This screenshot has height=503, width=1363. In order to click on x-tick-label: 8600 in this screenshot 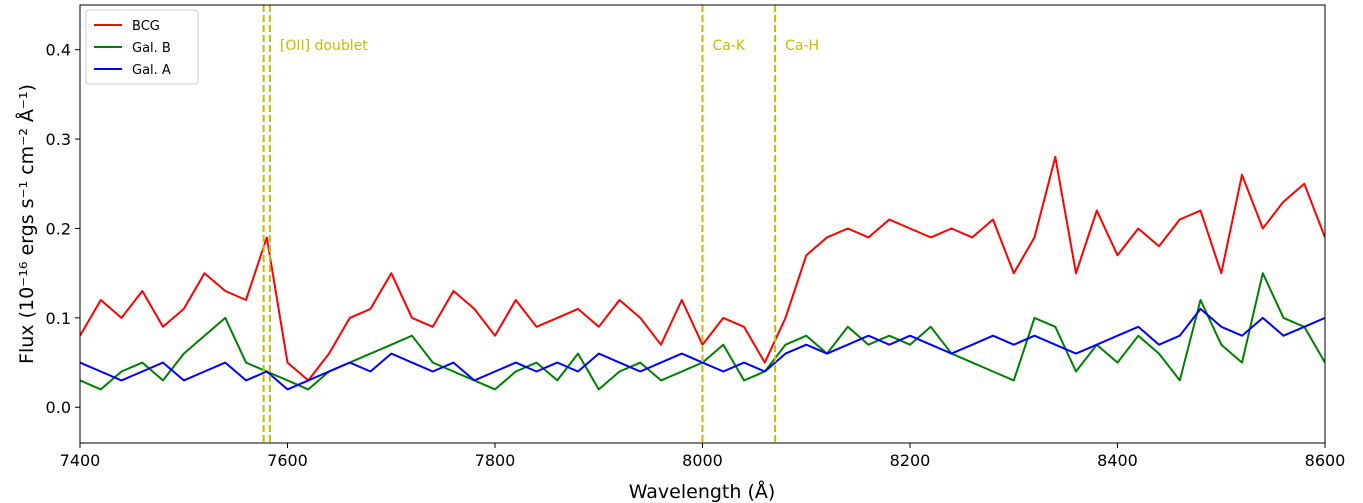, I will do `click(1325, 460)`.